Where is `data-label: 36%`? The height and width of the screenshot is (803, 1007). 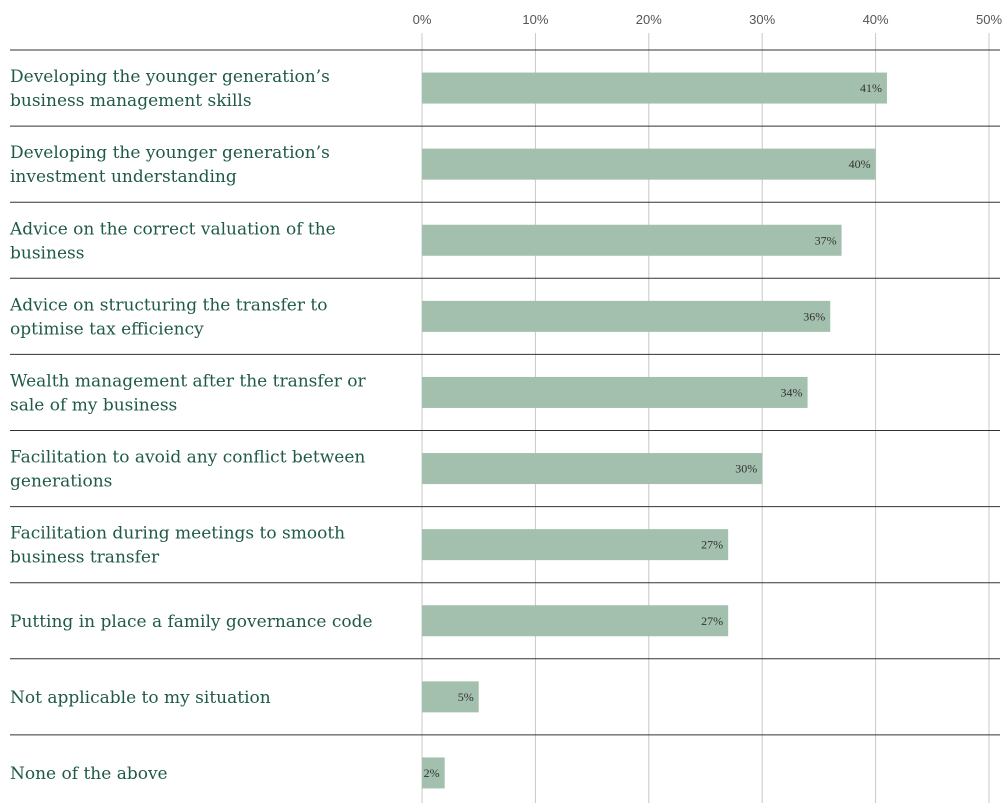
data-label: 36% is located at coordinates (814, 316).